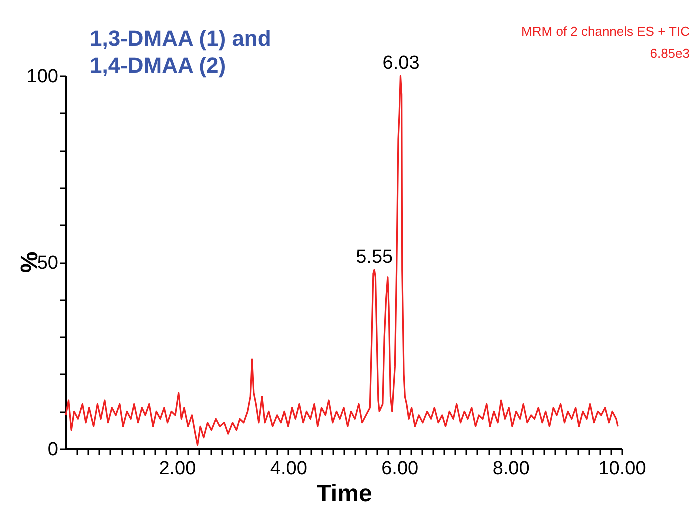  Describe the element at coordinates (42, 77) in the screenshot. I see `y-tick-label: 100` at that location.